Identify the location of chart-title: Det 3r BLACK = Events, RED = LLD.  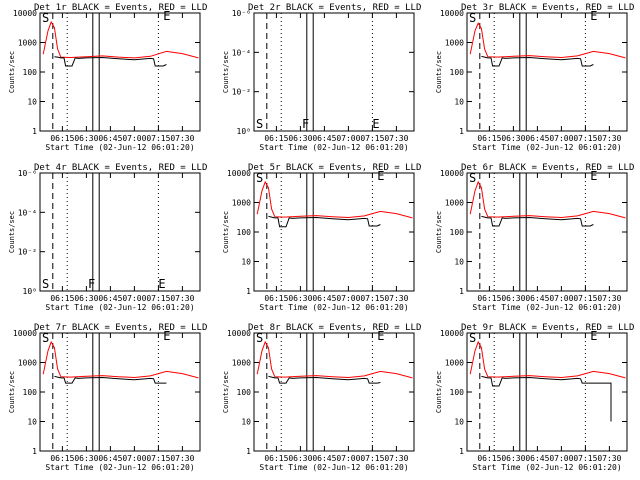
(547, 8).